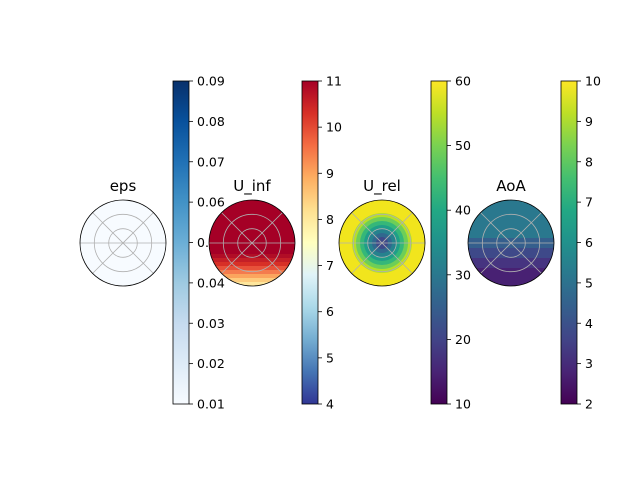 The height and width of the screenshot is (480, 640). What do you see at coordinates (463, 274) in the screenshot?
I see `colorbar-tick-label: 30` at bounding box center [463, 274].